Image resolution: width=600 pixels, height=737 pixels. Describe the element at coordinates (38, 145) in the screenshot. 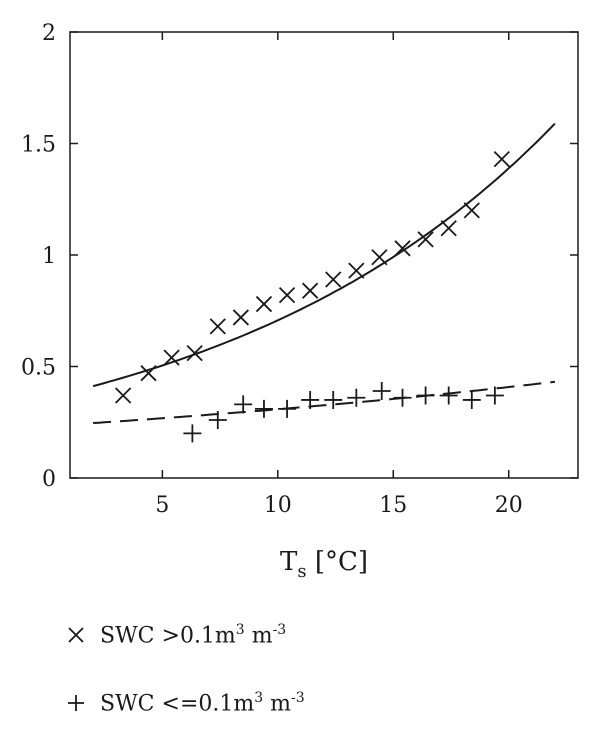

I see `y-tick-label: 1.5` at that location.